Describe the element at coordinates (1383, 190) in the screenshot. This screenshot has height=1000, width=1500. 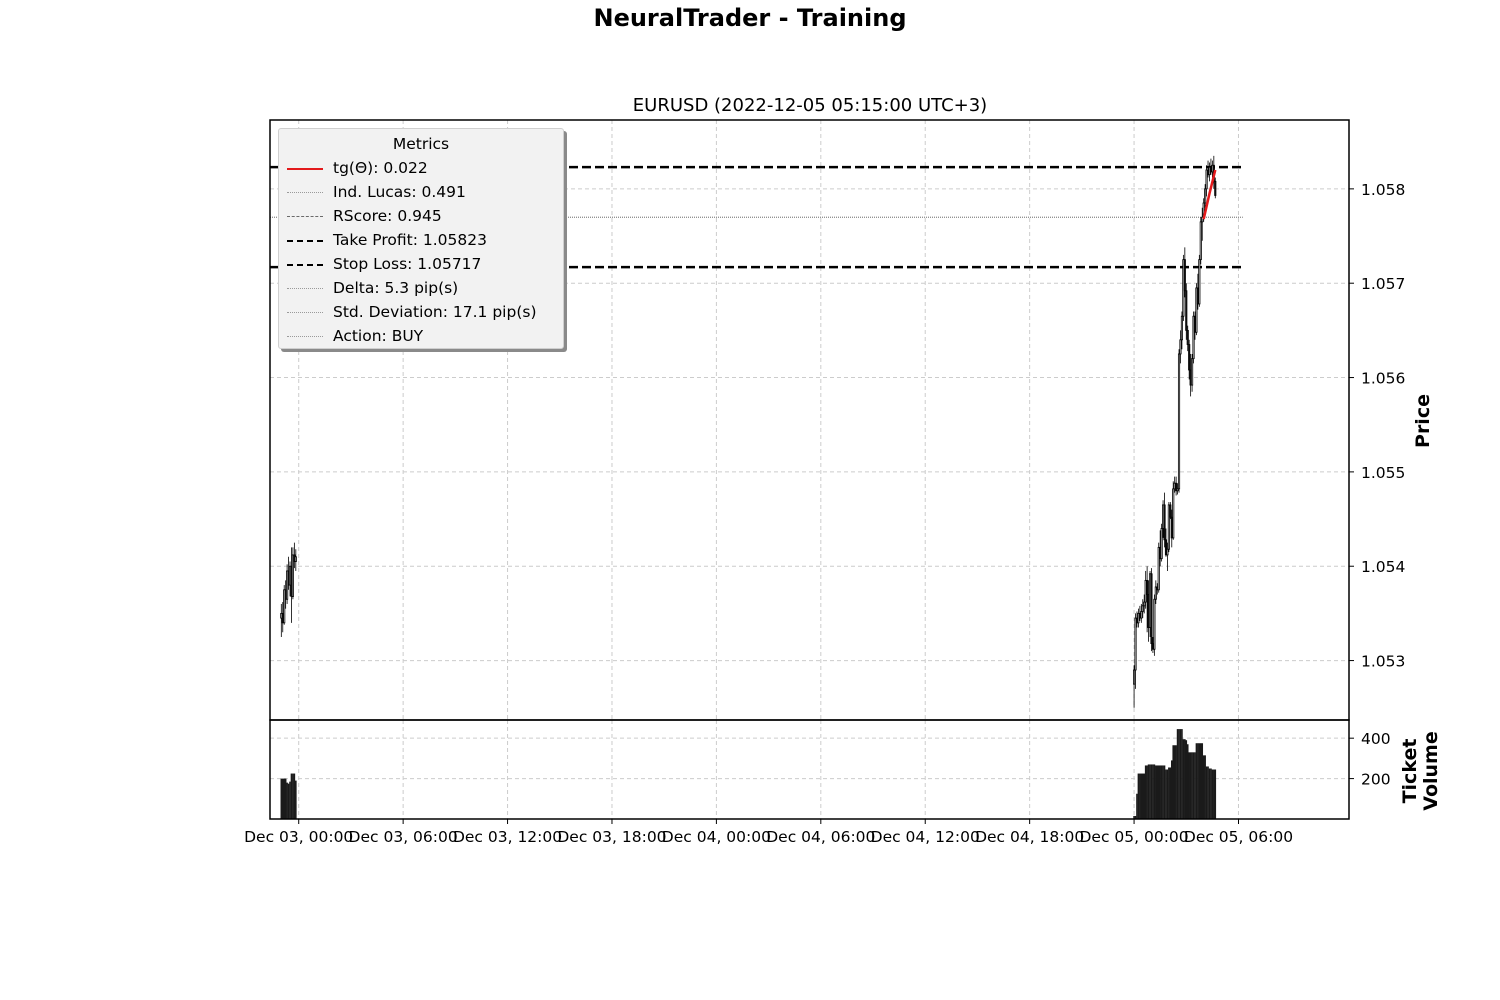
I see `price-tick-label: 1.058` at that location.